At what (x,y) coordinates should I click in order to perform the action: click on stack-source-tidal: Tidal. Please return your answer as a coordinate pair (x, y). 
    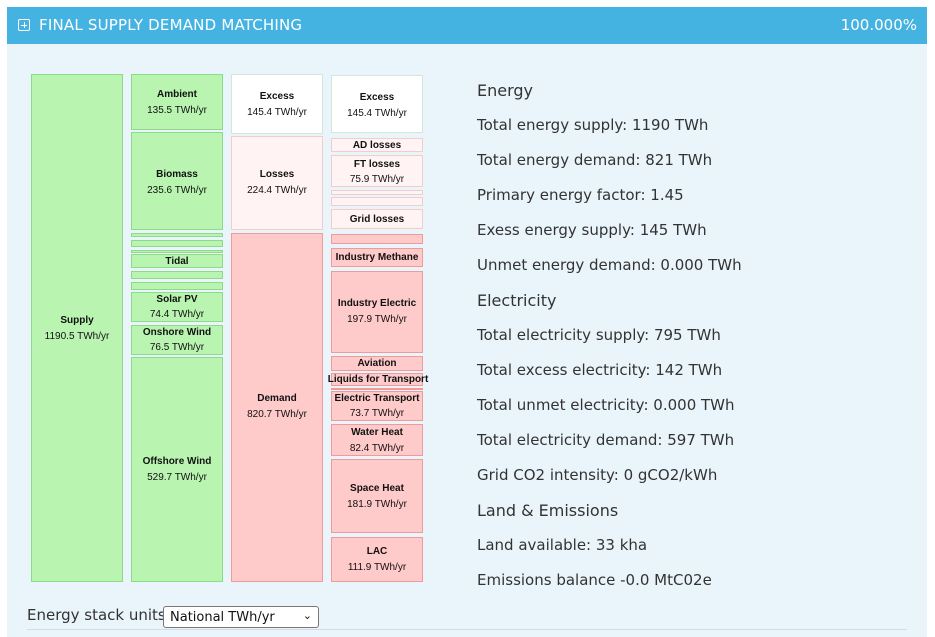
    Looking at the image, I should click on (177, 261).